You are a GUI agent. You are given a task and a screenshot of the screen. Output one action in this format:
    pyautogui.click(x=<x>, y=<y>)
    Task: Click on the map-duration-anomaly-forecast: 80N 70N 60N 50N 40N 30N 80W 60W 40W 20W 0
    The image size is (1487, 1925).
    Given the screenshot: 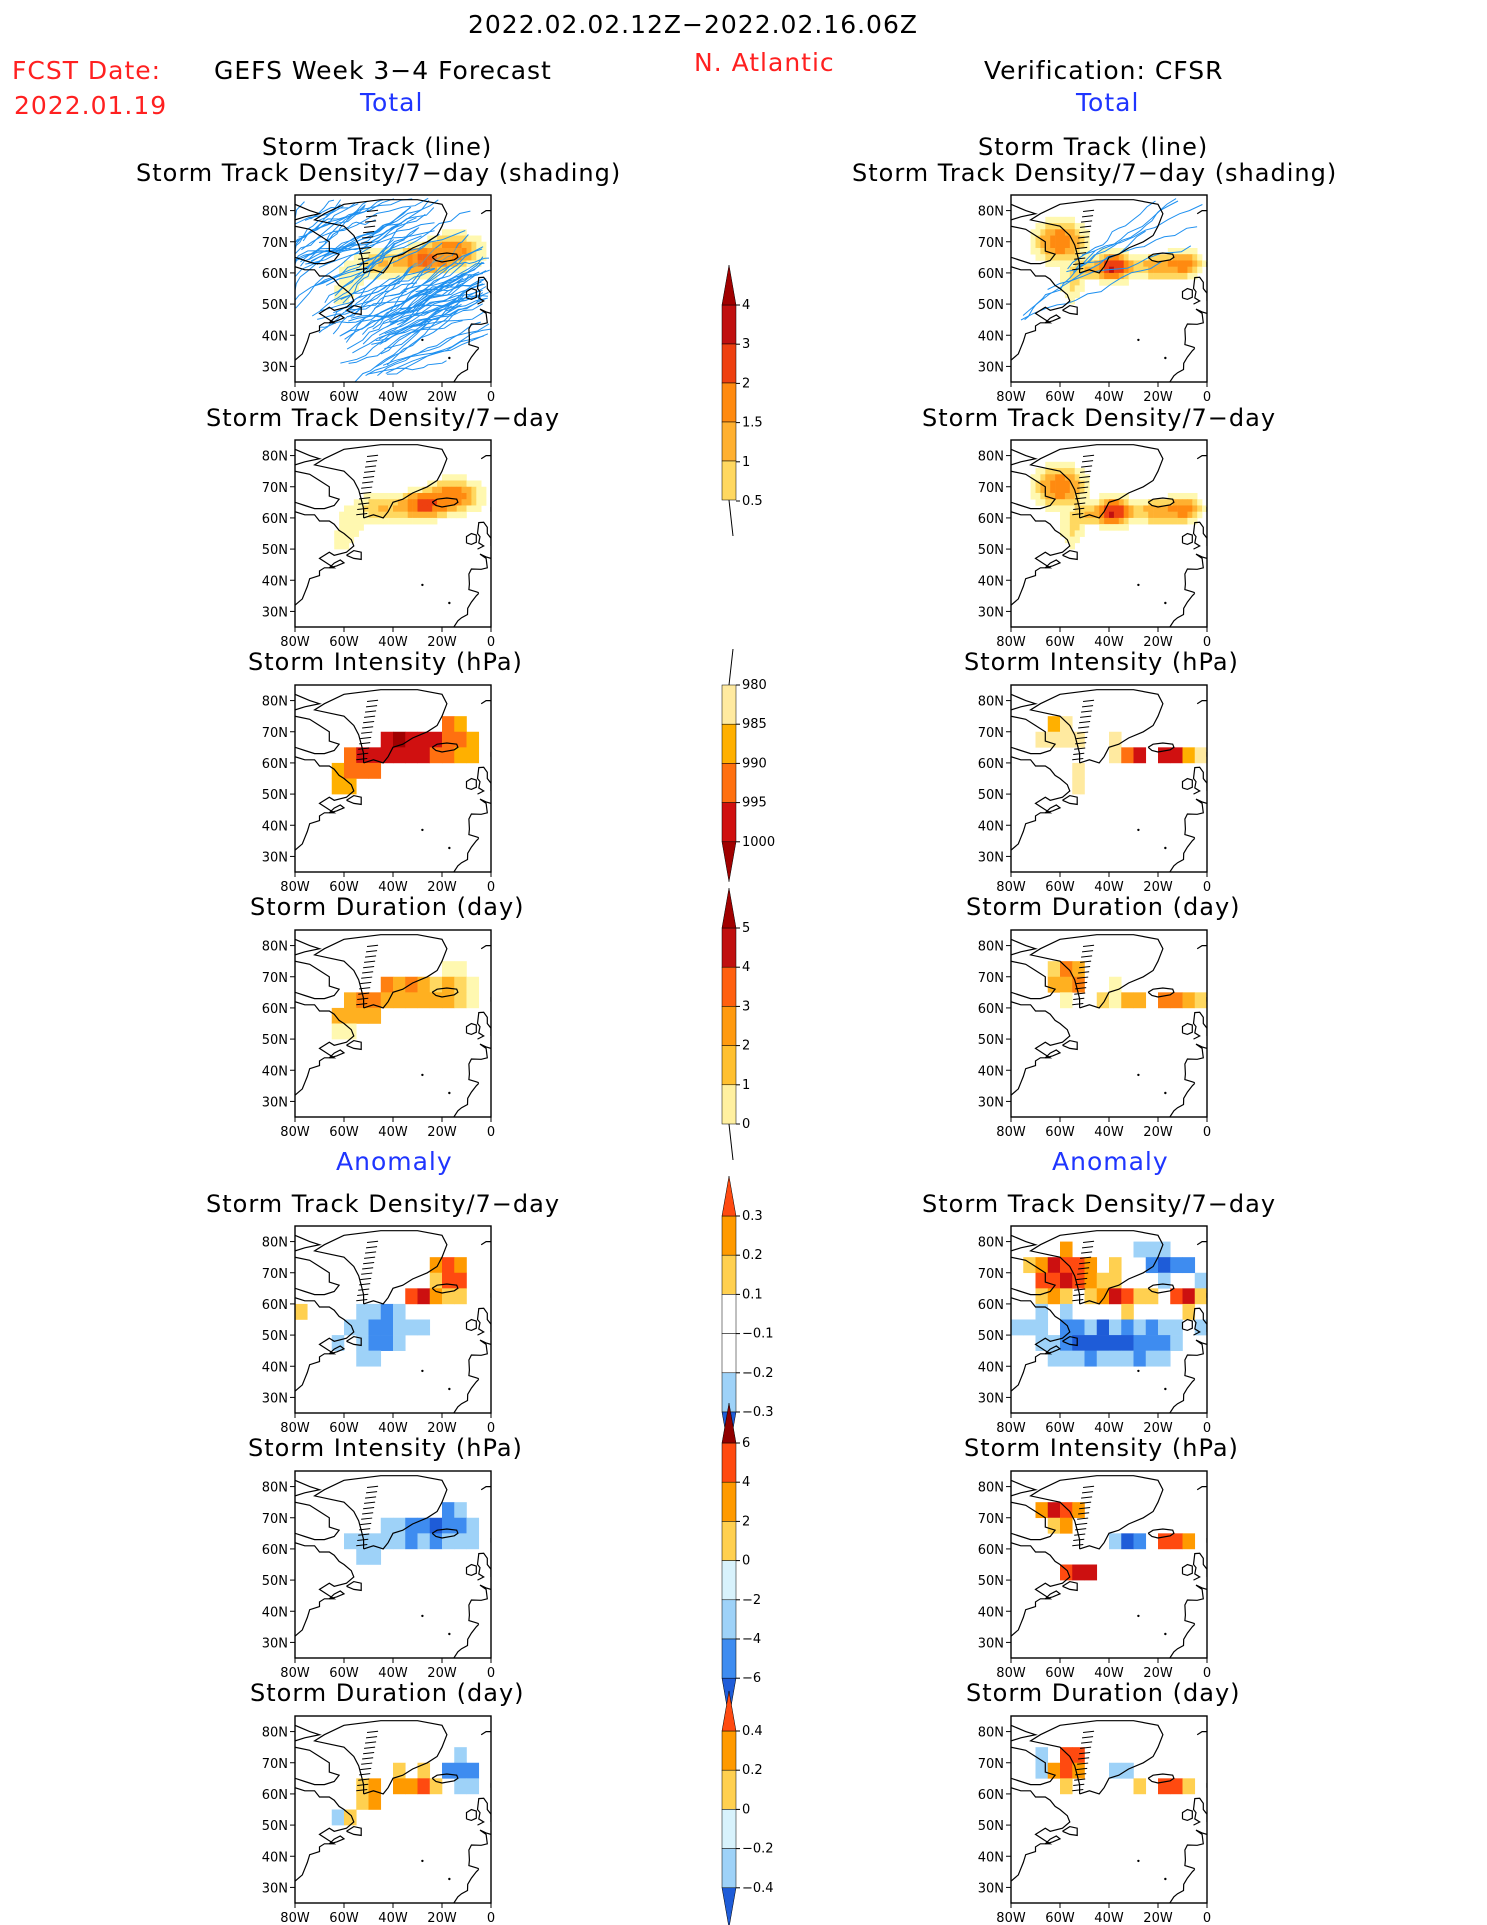 What is the action you would take?
    pyautogui.click(x=378, y=1820)
    